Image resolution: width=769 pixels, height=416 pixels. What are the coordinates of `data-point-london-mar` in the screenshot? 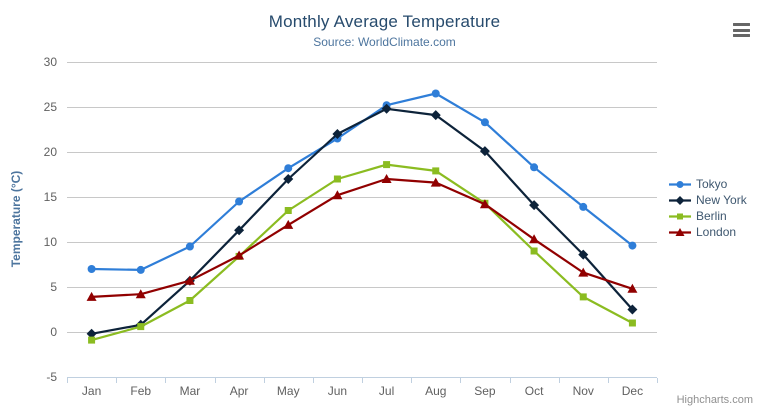 It's located at (189, 280).